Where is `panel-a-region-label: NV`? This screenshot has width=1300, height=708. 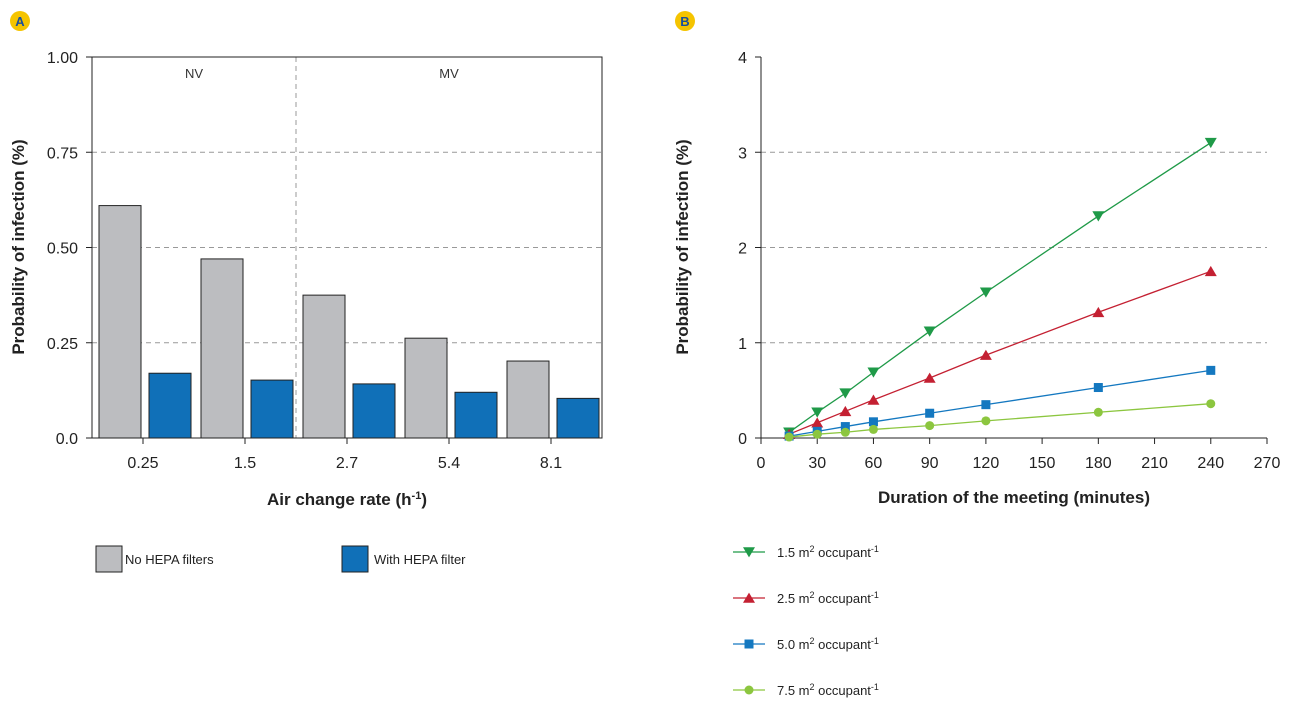 panel-a-region-label: NV is located at coordinates (194, 73).